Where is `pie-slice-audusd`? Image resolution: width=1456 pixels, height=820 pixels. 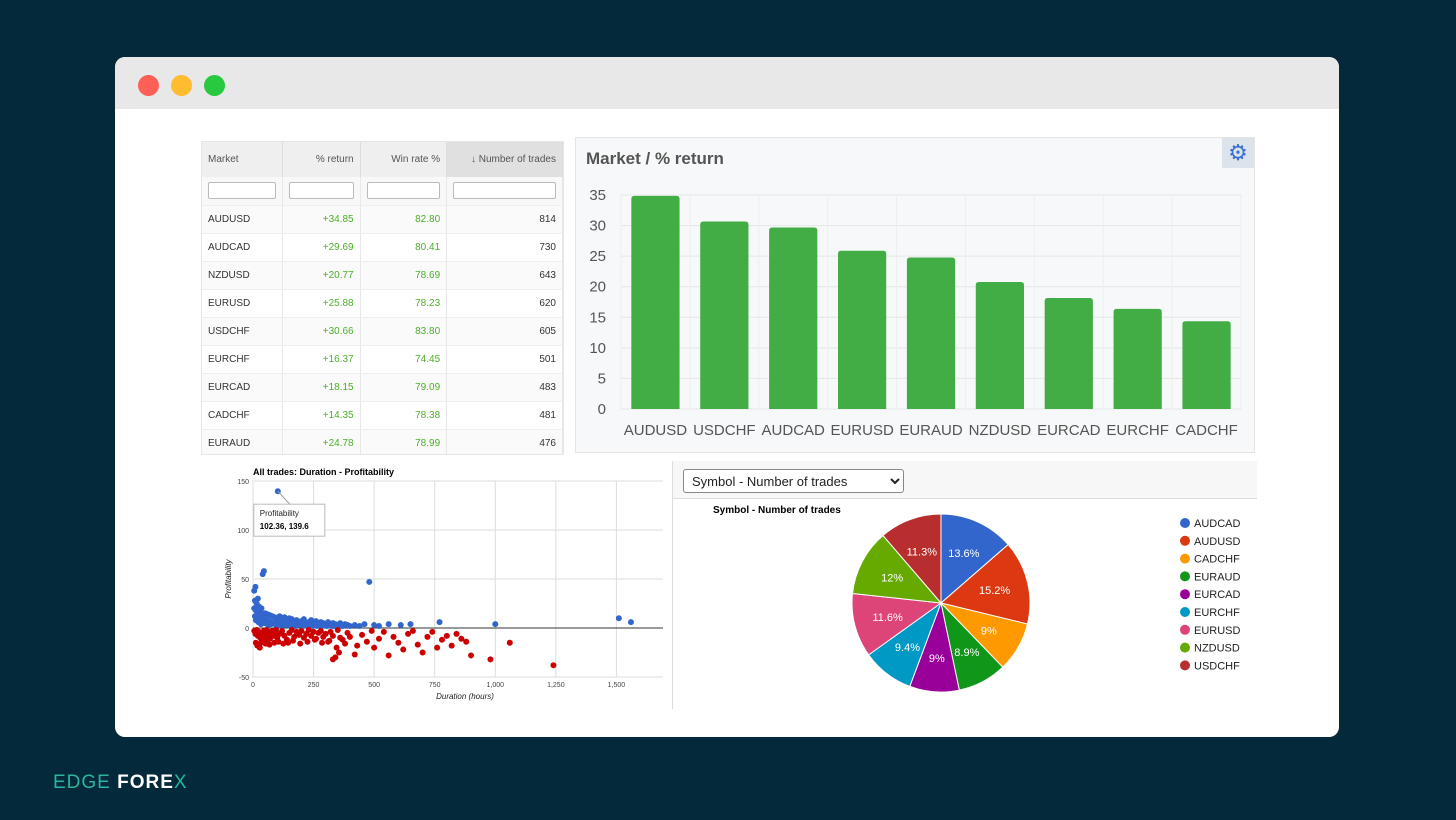 pie-slice-audusd is located at coordinates (985, 584).